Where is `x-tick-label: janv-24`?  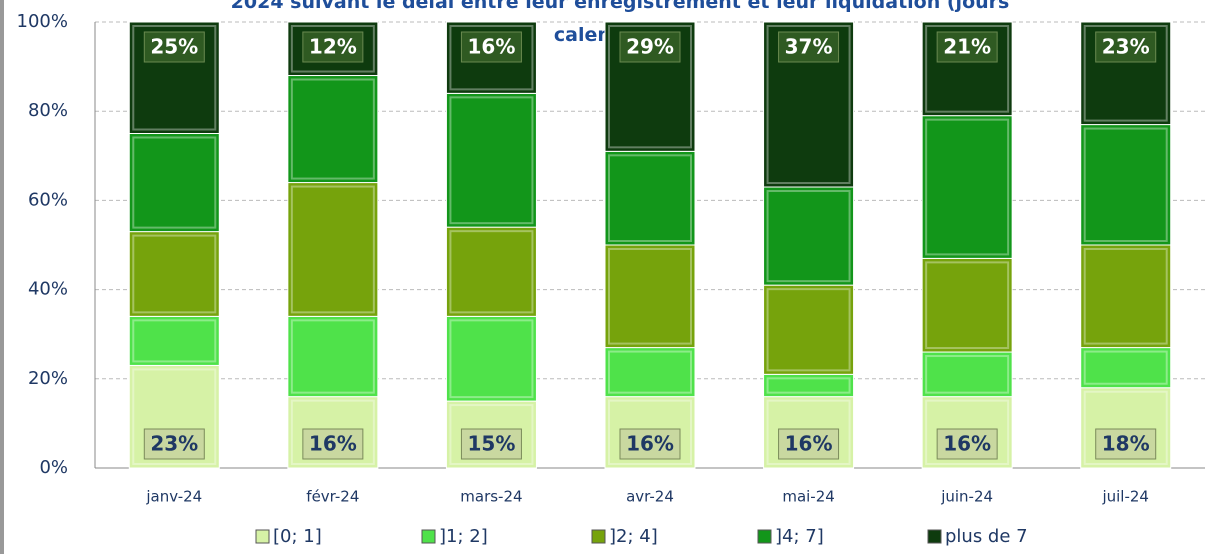
x-tick-label: janv-24 is located at coordinates (173, 497).